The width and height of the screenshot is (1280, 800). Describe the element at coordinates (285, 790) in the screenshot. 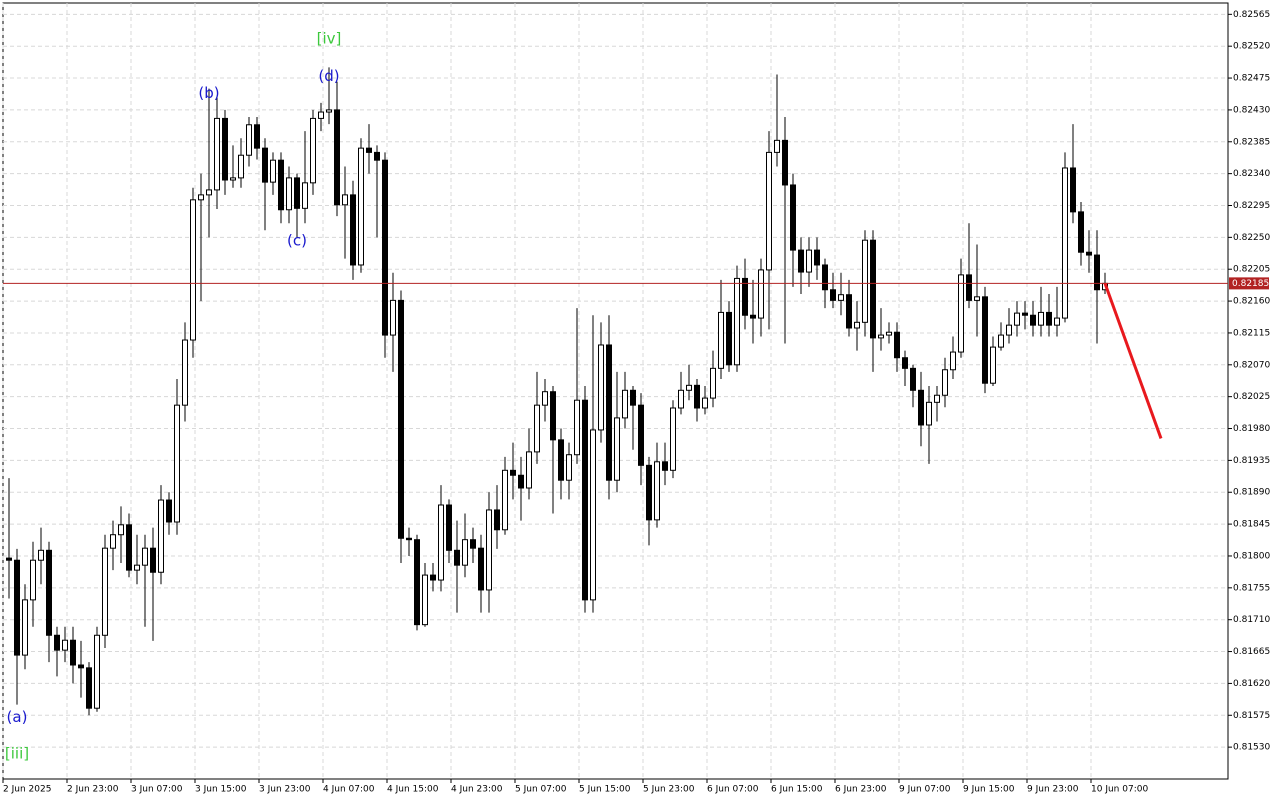

I see `x-tick-label: 3 Jun 23:00` at that location.